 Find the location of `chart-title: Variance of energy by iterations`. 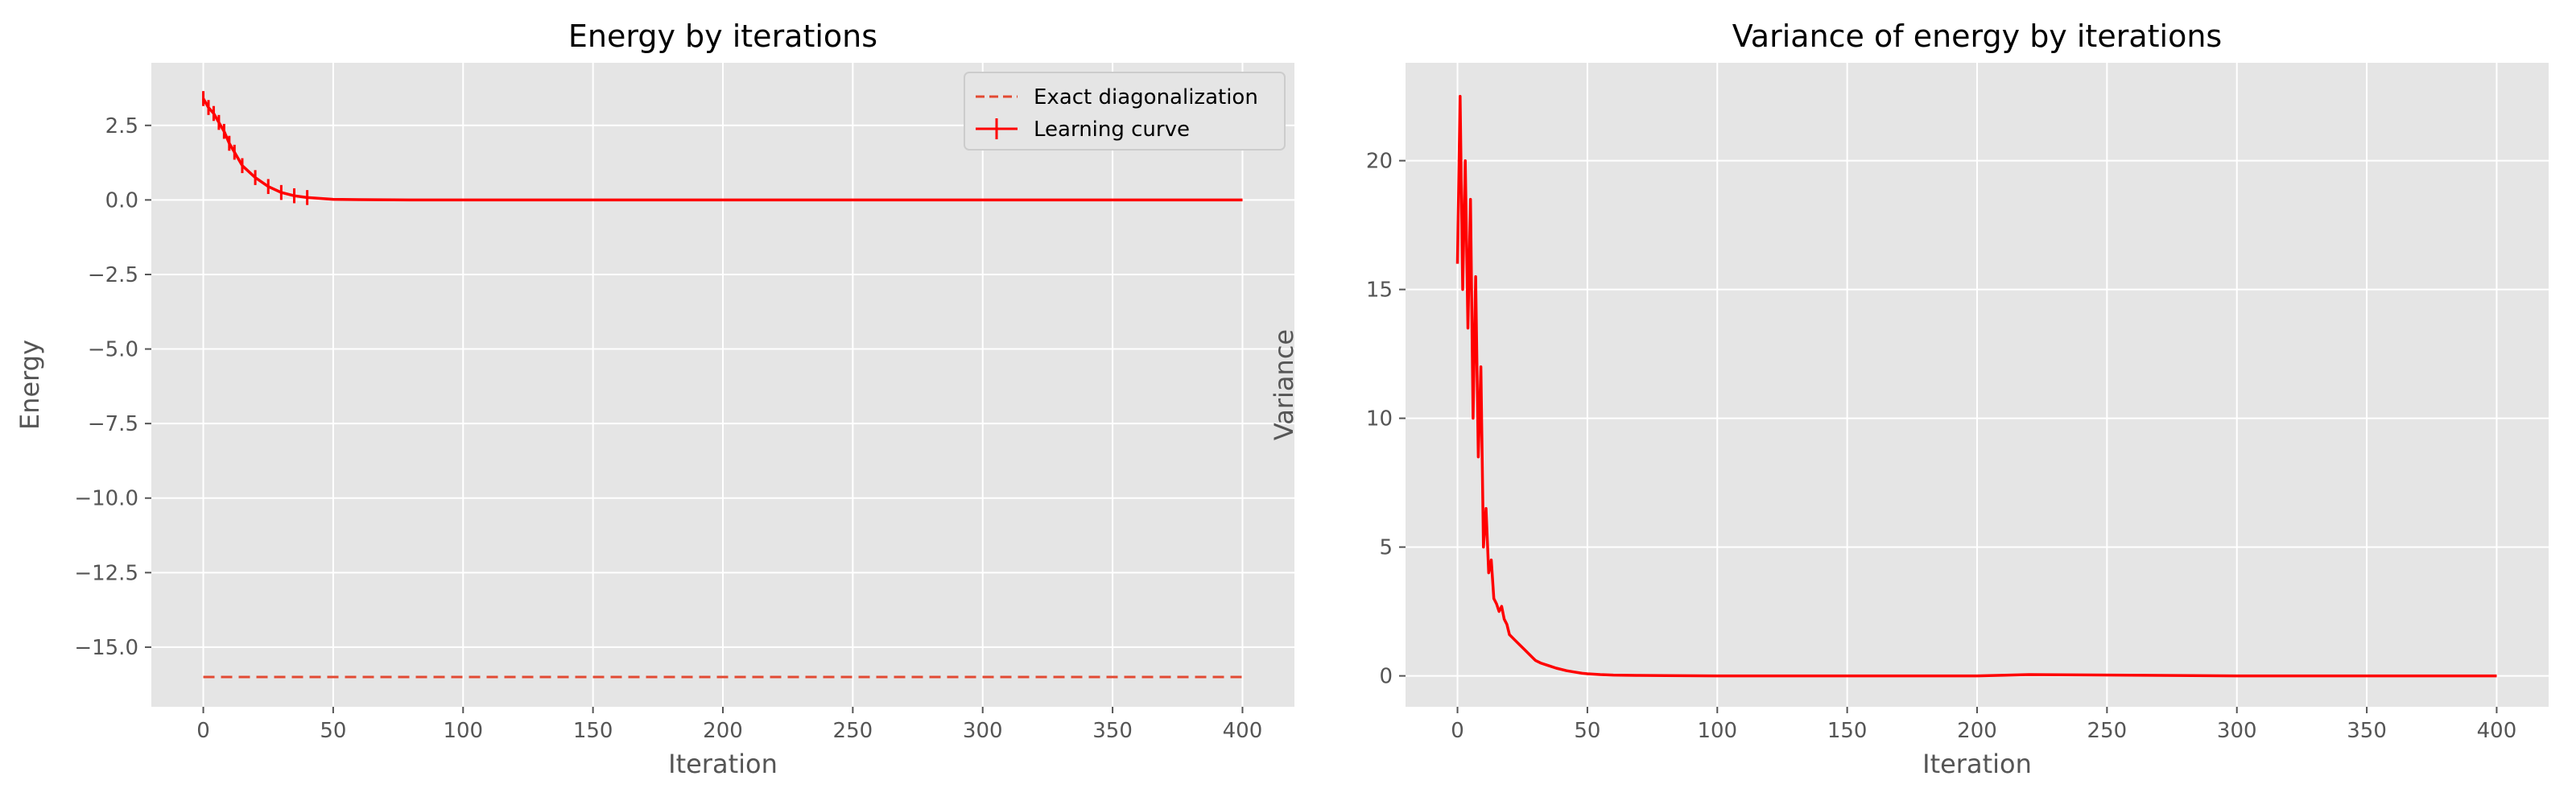

chart-title: Variance of energy by iterations is located at coordinates (1977, 36).